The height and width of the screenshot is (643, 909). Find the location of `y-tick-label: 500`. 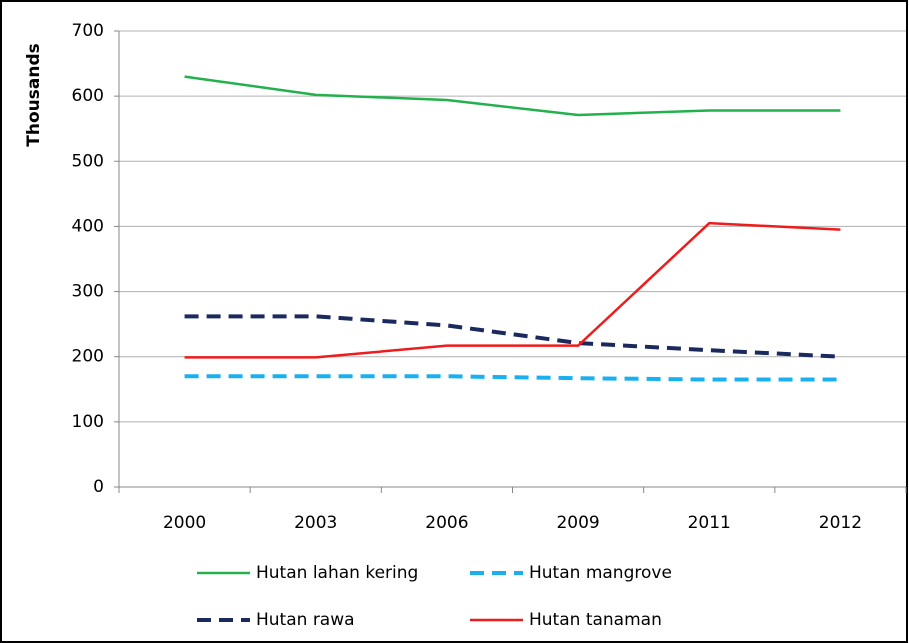

y-tick-label: 500 is located at coordinates (88, 161).